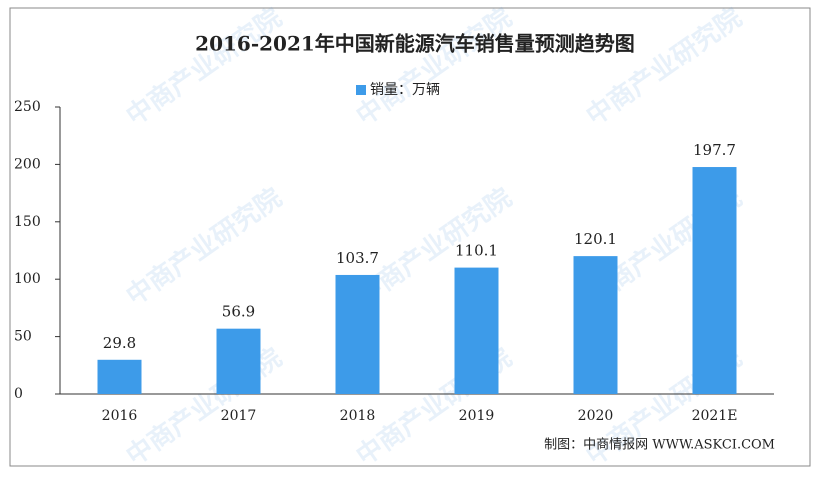  Describe the element at coordinates (27, 107) in the screenshot. I see `y-tick-label: 250` at that location.